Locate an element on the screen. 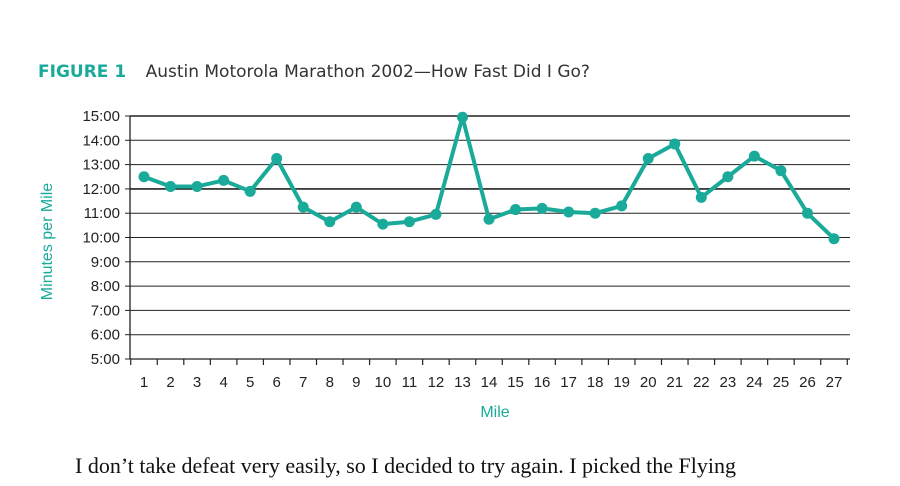 The width and height of the screenshot is (900, 486). x-tick-label: 22 is located at coordinates (701, 382).